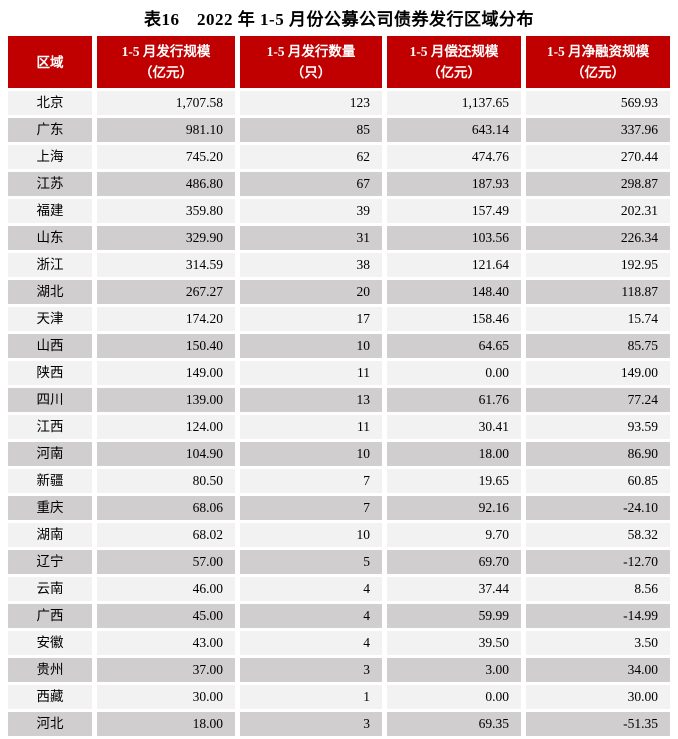 This screenshot has height=739, width=678. I want to click on issuance-count-cell: 20, so click(311, 292).